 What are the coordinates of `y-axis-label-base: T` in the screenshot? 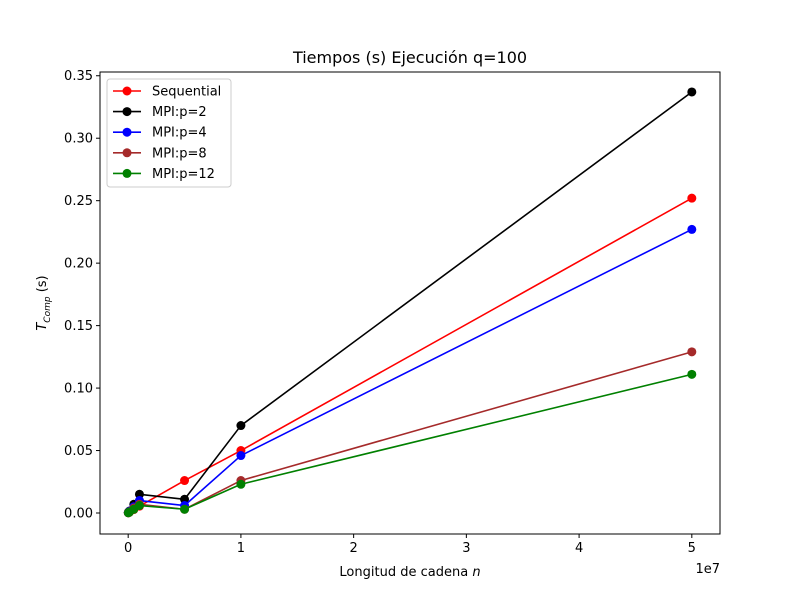 It's located at (42, 326).